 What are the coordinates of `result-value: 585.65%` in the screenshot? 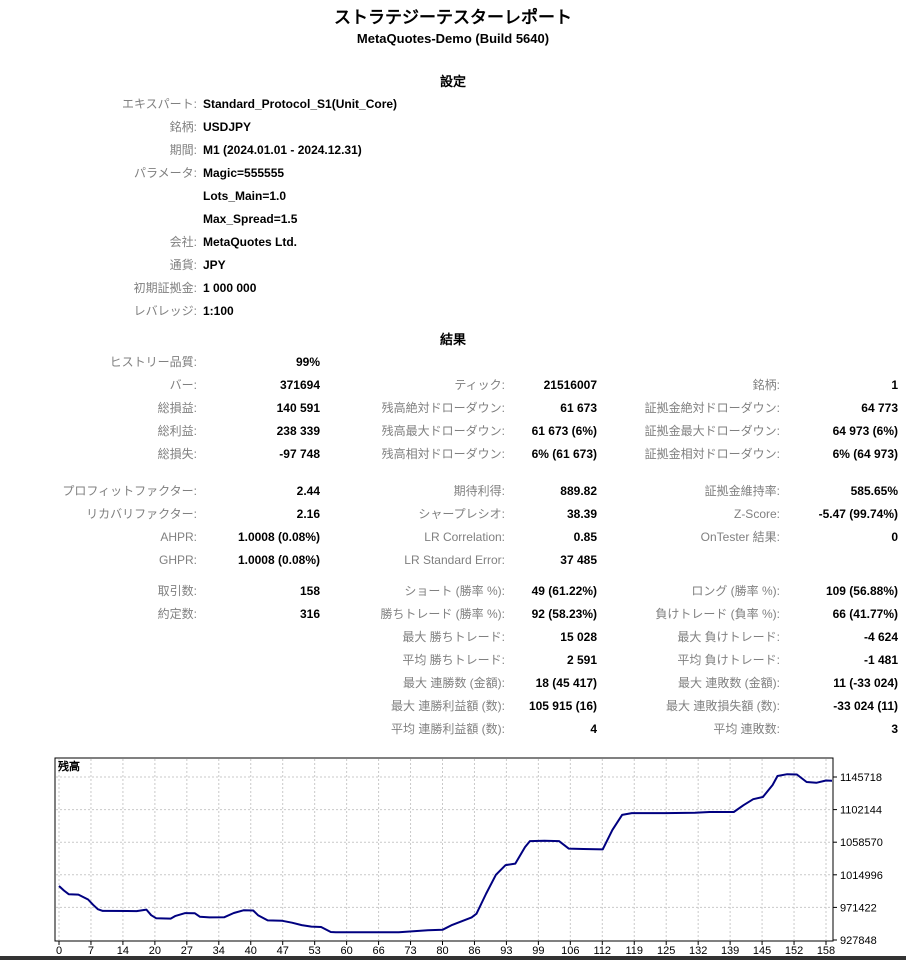 It's located at (874, 491).